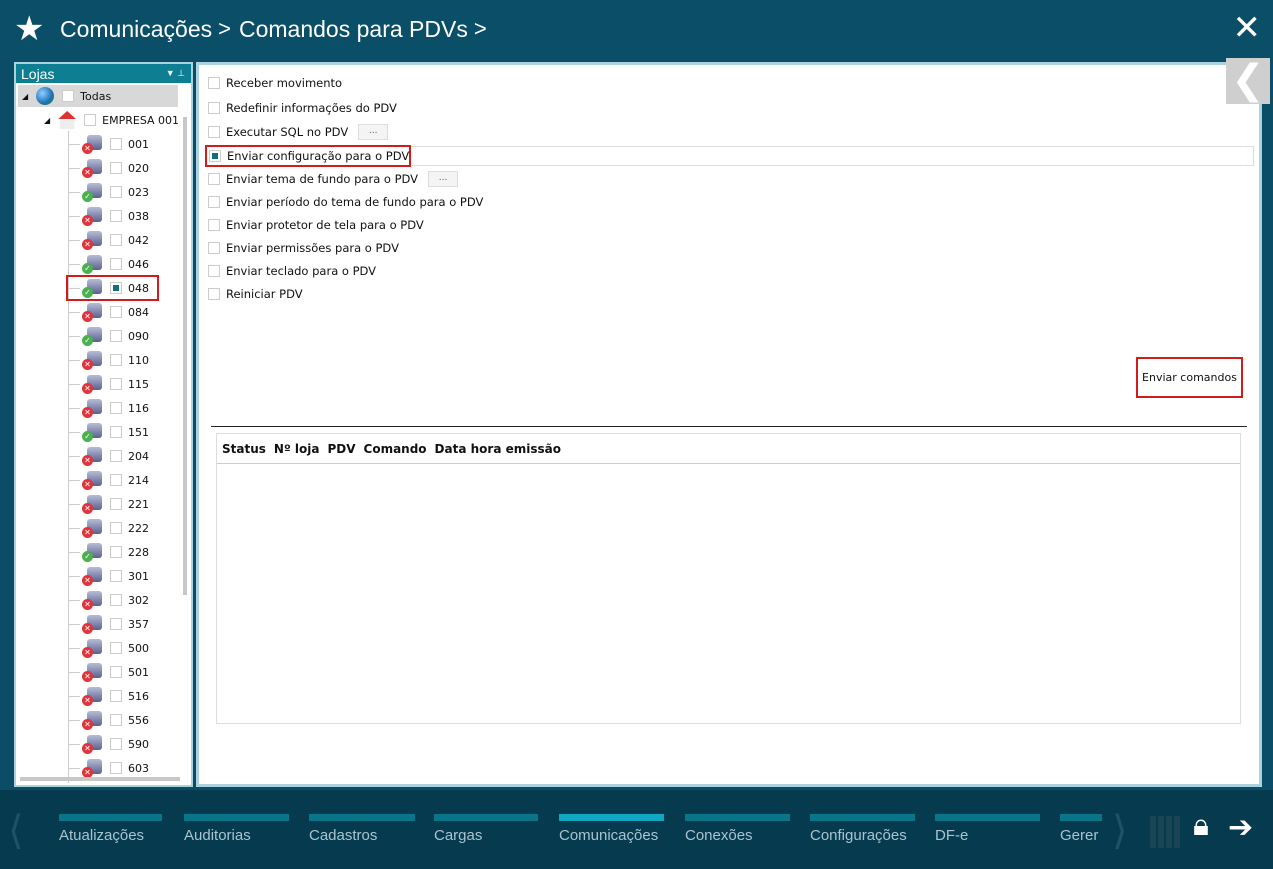 Image resolution: width=1273 pixels, height=869 pixels. What do you see at coordinates (108, 144) in the screenshot?
I see `tree-node-store: ✕ 001` at bounding box center [108, 144].